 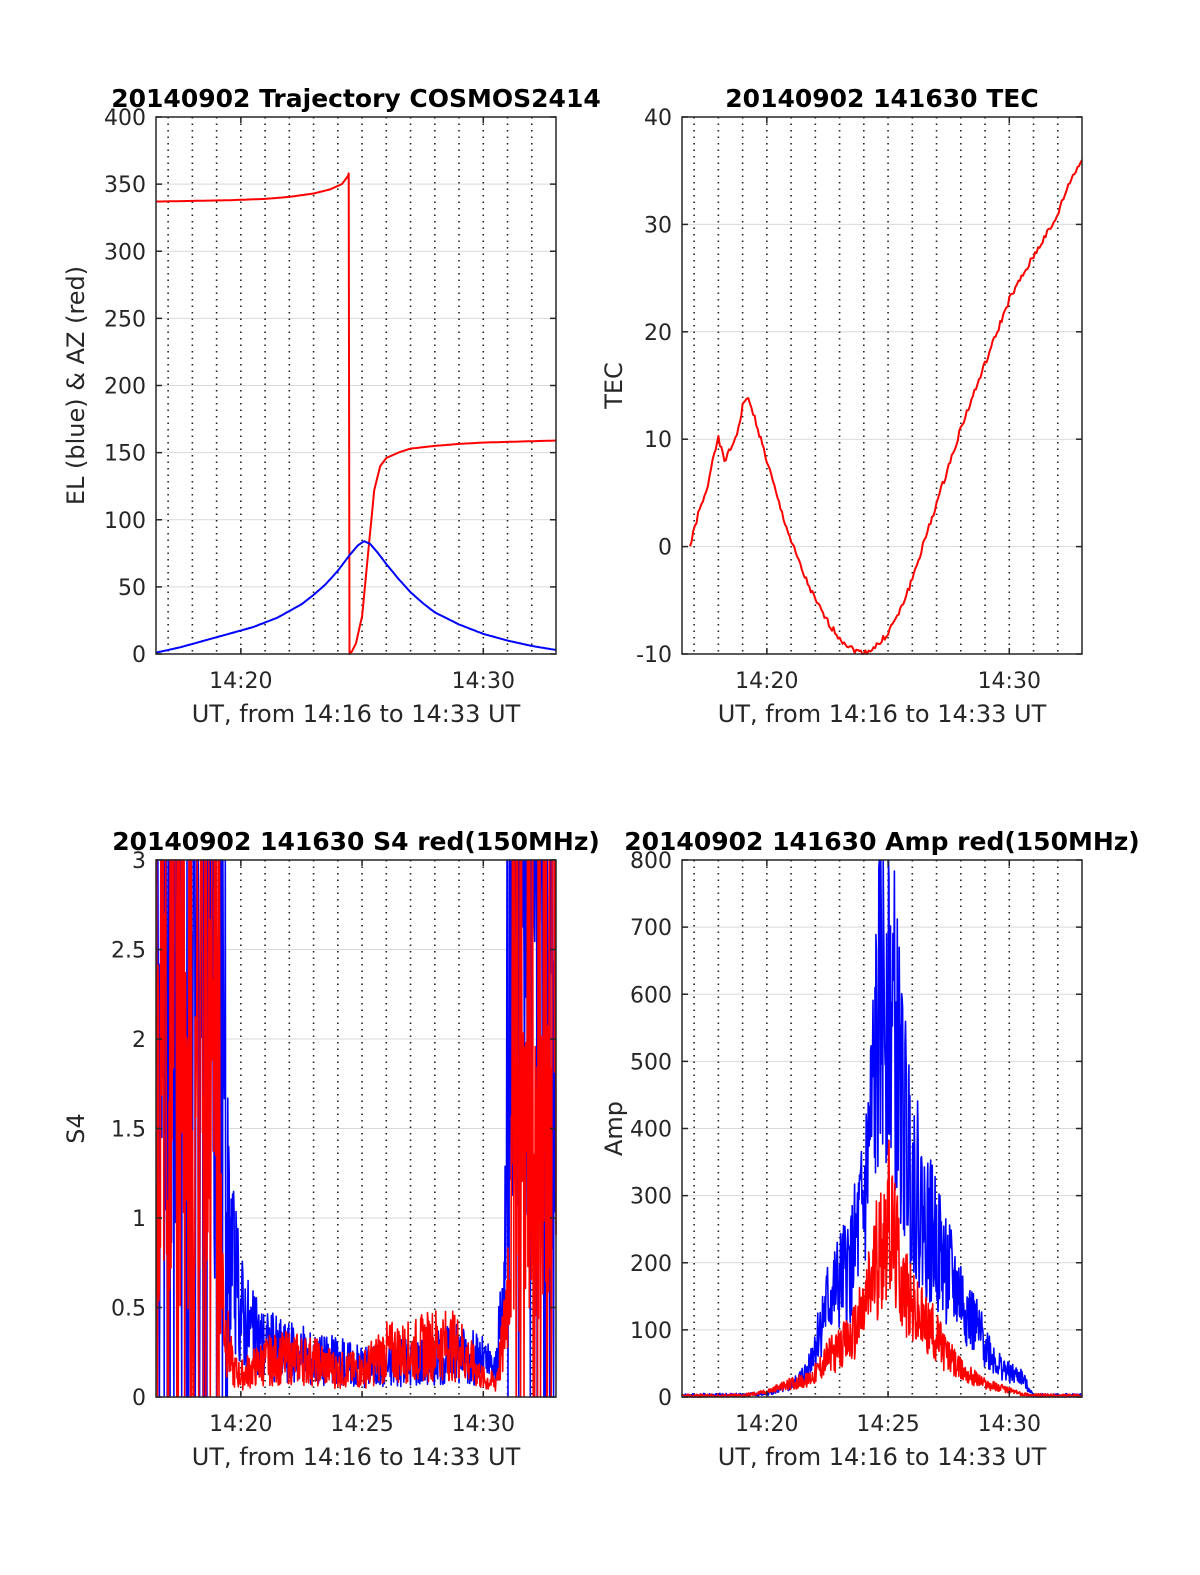 I want to click on chart-title: 20140902 141630 S4 red(150MHz), so click(x=356, y=841).